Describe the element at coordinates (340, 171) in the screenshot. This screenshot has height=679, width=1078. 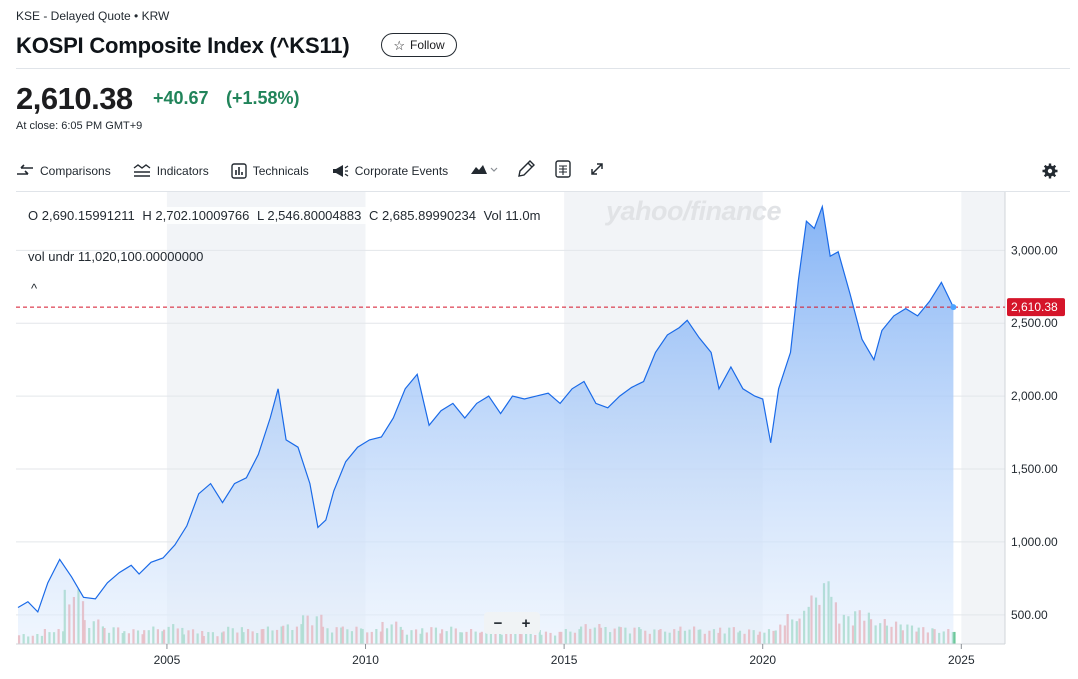
I see `megaphone-icon` at that location.